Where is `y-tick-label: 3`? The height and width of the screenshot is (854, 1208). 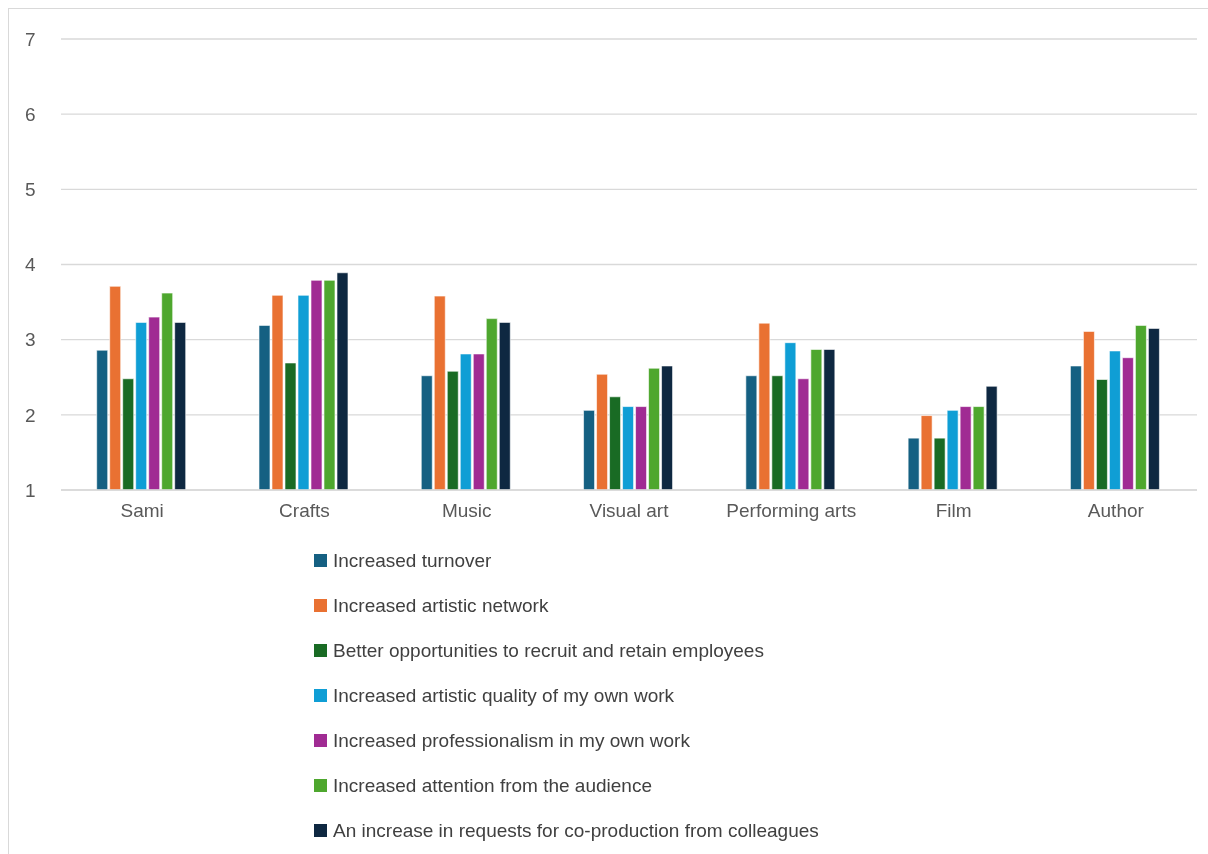 y-tick-label: 3 is located at coordinates (30, 340).